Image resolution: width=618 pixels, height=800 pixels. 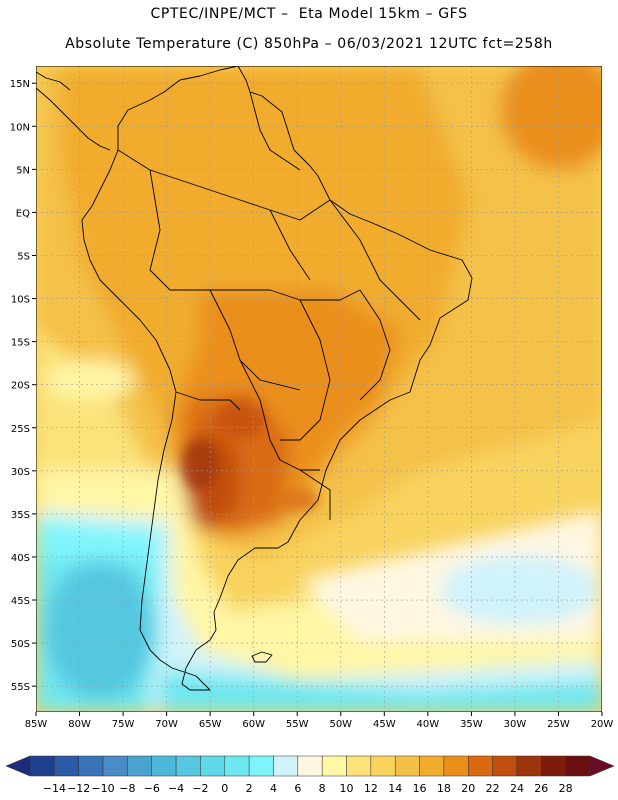 What do you see at coordinates (20, 515) in the screenshot?
I see `lat-label: 35S` at bounding box center [20, 515].